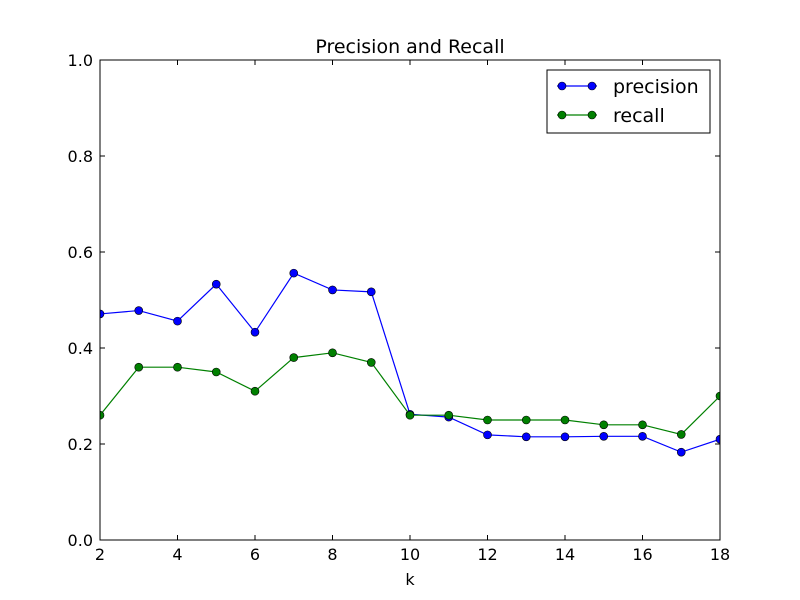 The height and width of the screenshot is (600, 800). Describe the element at coordinates (80, 60) in the screenshot. I see `y-tick-label: 1.0` at that location.